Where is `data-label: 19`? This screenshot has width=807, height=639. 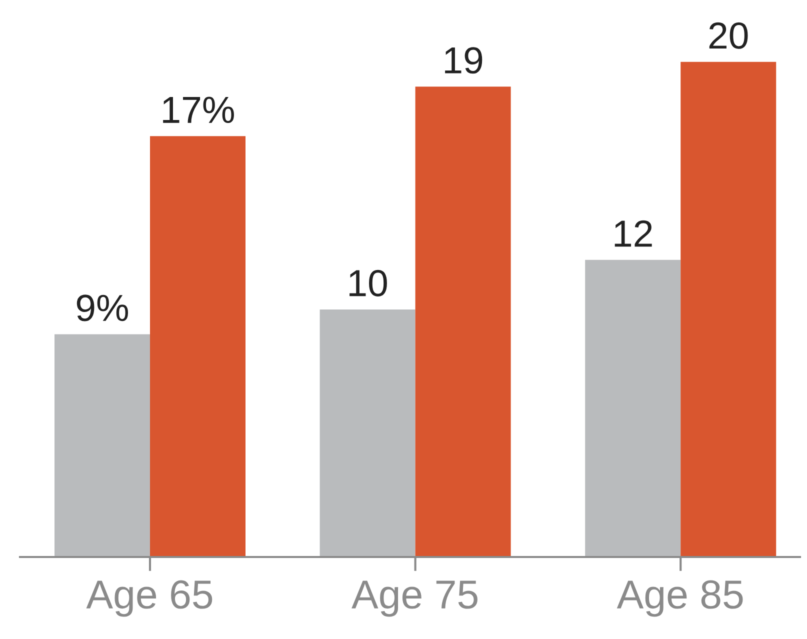 data-label: 19 is located at coordinates (463, 60).